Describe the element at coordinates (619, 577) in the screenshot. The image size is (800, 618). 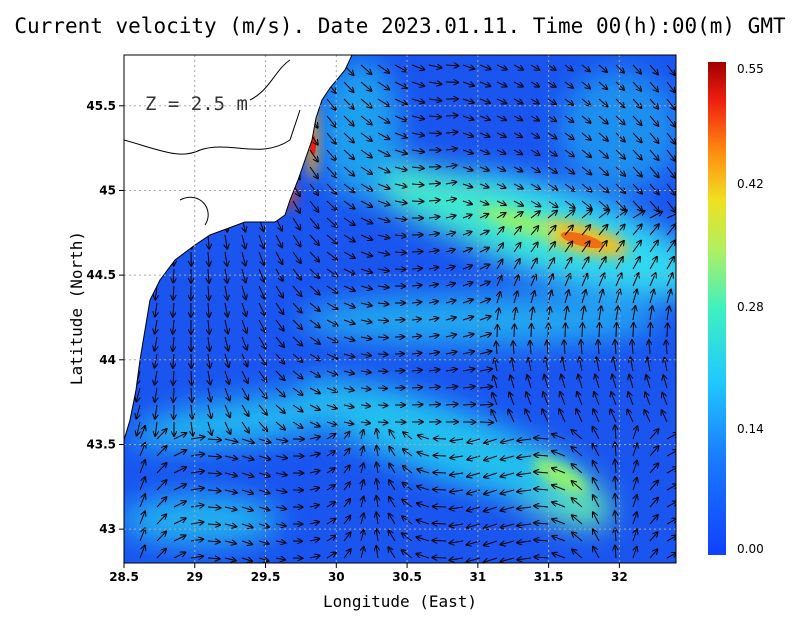
I see `x-tick-label: 32` at that location.